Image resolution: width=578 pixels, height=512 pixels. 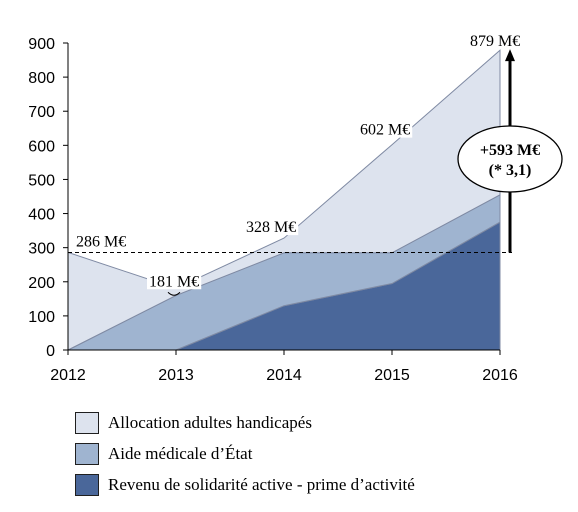 I want to click on y-tick-label: 200, so click(x=41, y=283).